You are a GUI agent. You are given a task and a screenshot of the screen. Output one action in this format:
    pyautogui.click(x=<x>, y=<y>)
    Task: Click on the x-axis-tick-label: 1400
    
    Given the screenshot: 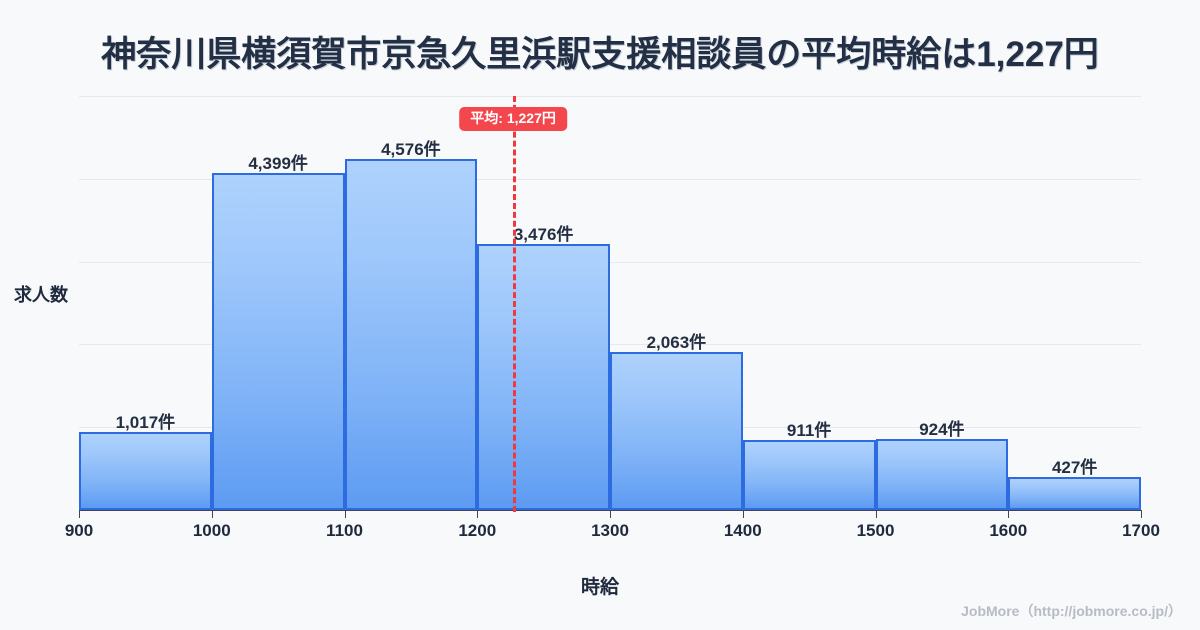 What is the action you would take?
    pyautogui.click(x=742, y=530)
    